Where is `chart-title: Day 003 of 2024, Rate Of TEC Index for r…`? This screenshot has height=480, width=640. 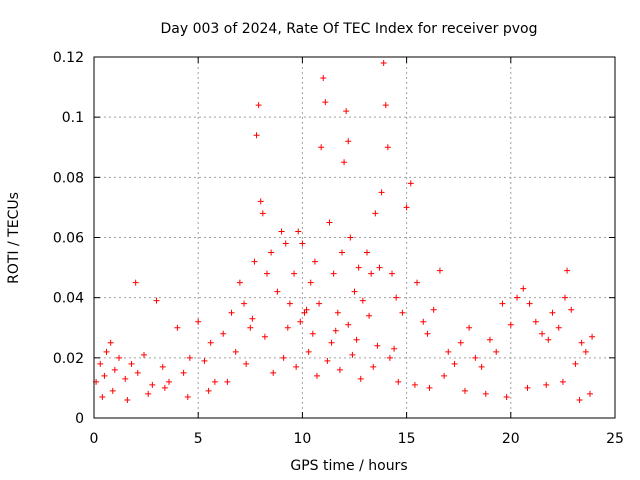 chart-title: Day 003 of 2024, Rate Of TEC Index for r… is located at coordinates (349, 29).